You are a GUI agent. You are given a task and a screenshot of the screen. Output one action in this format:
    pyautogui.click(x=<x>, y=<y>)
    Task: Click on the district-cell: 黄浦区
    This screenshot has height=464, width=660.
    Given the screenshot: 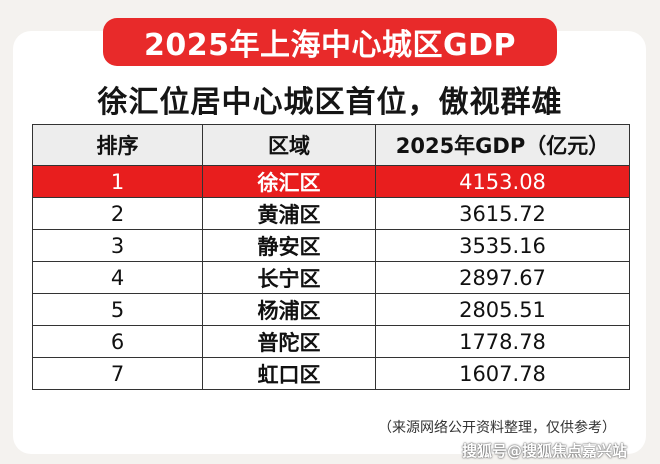 What is the action you would take?
    pyautogui.click(x=289, y=213)
    